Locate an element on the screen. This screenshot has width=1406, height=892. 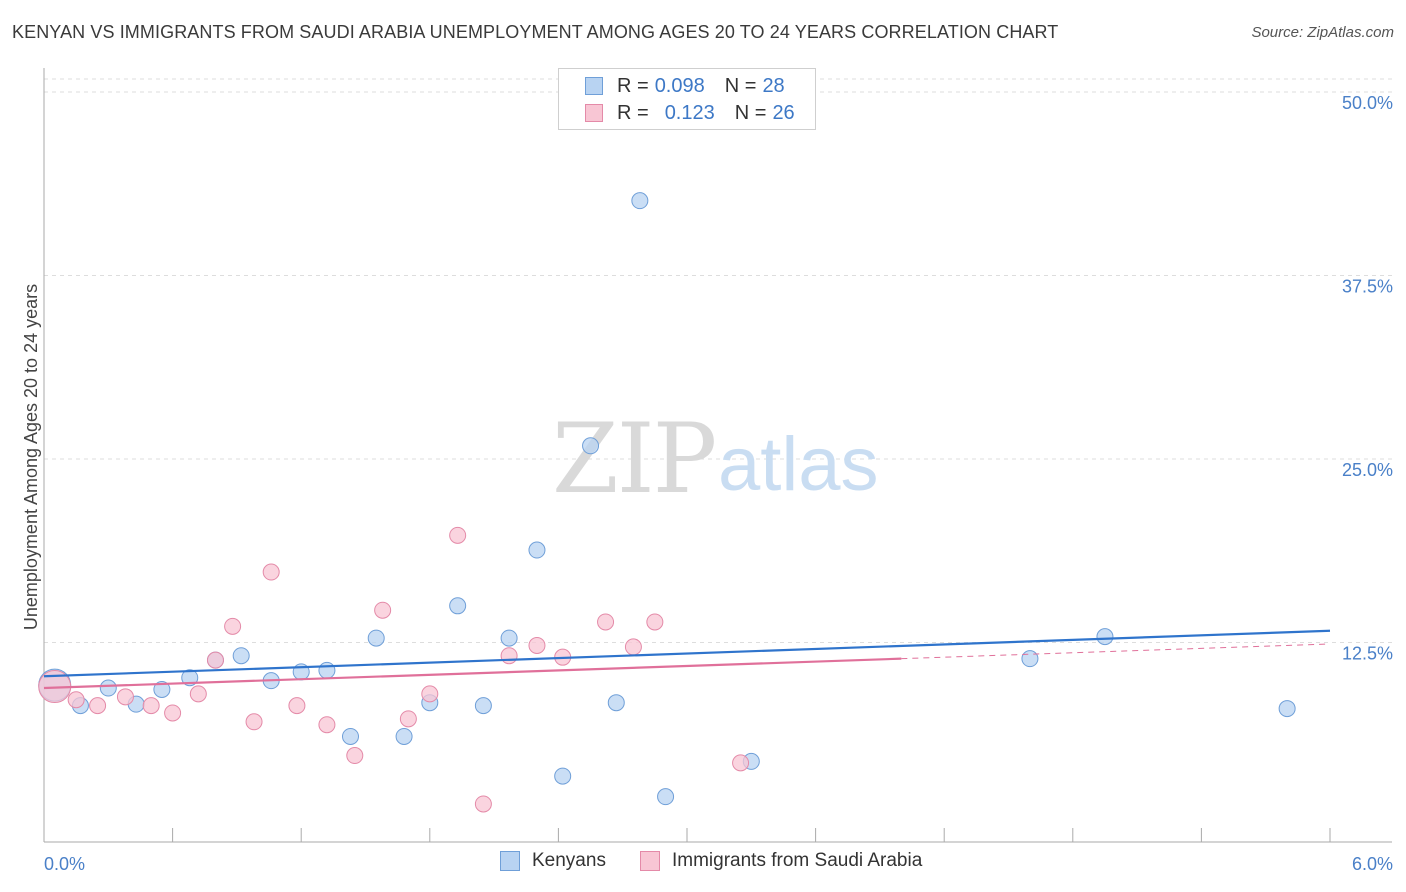
y-tick-label: 12.5% is located at coordinates (1367, 654).